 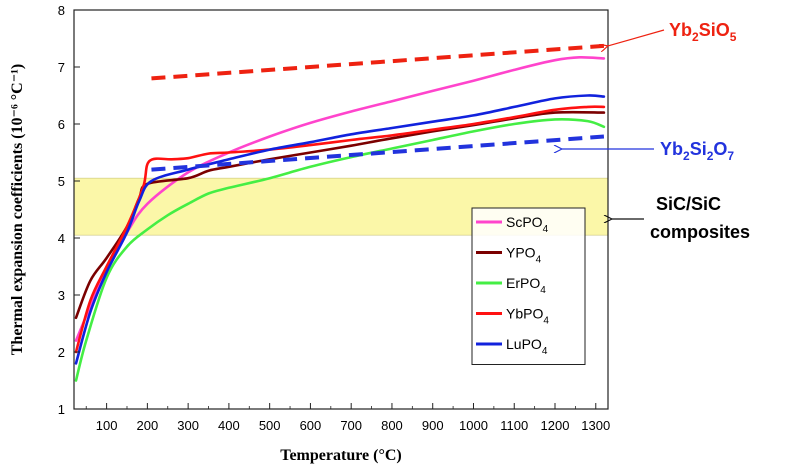 What do you see at coordinates (473, 425) in the screenshot?
I see `x-tick-label-1000: 1000` at bounding box center [473, 425].